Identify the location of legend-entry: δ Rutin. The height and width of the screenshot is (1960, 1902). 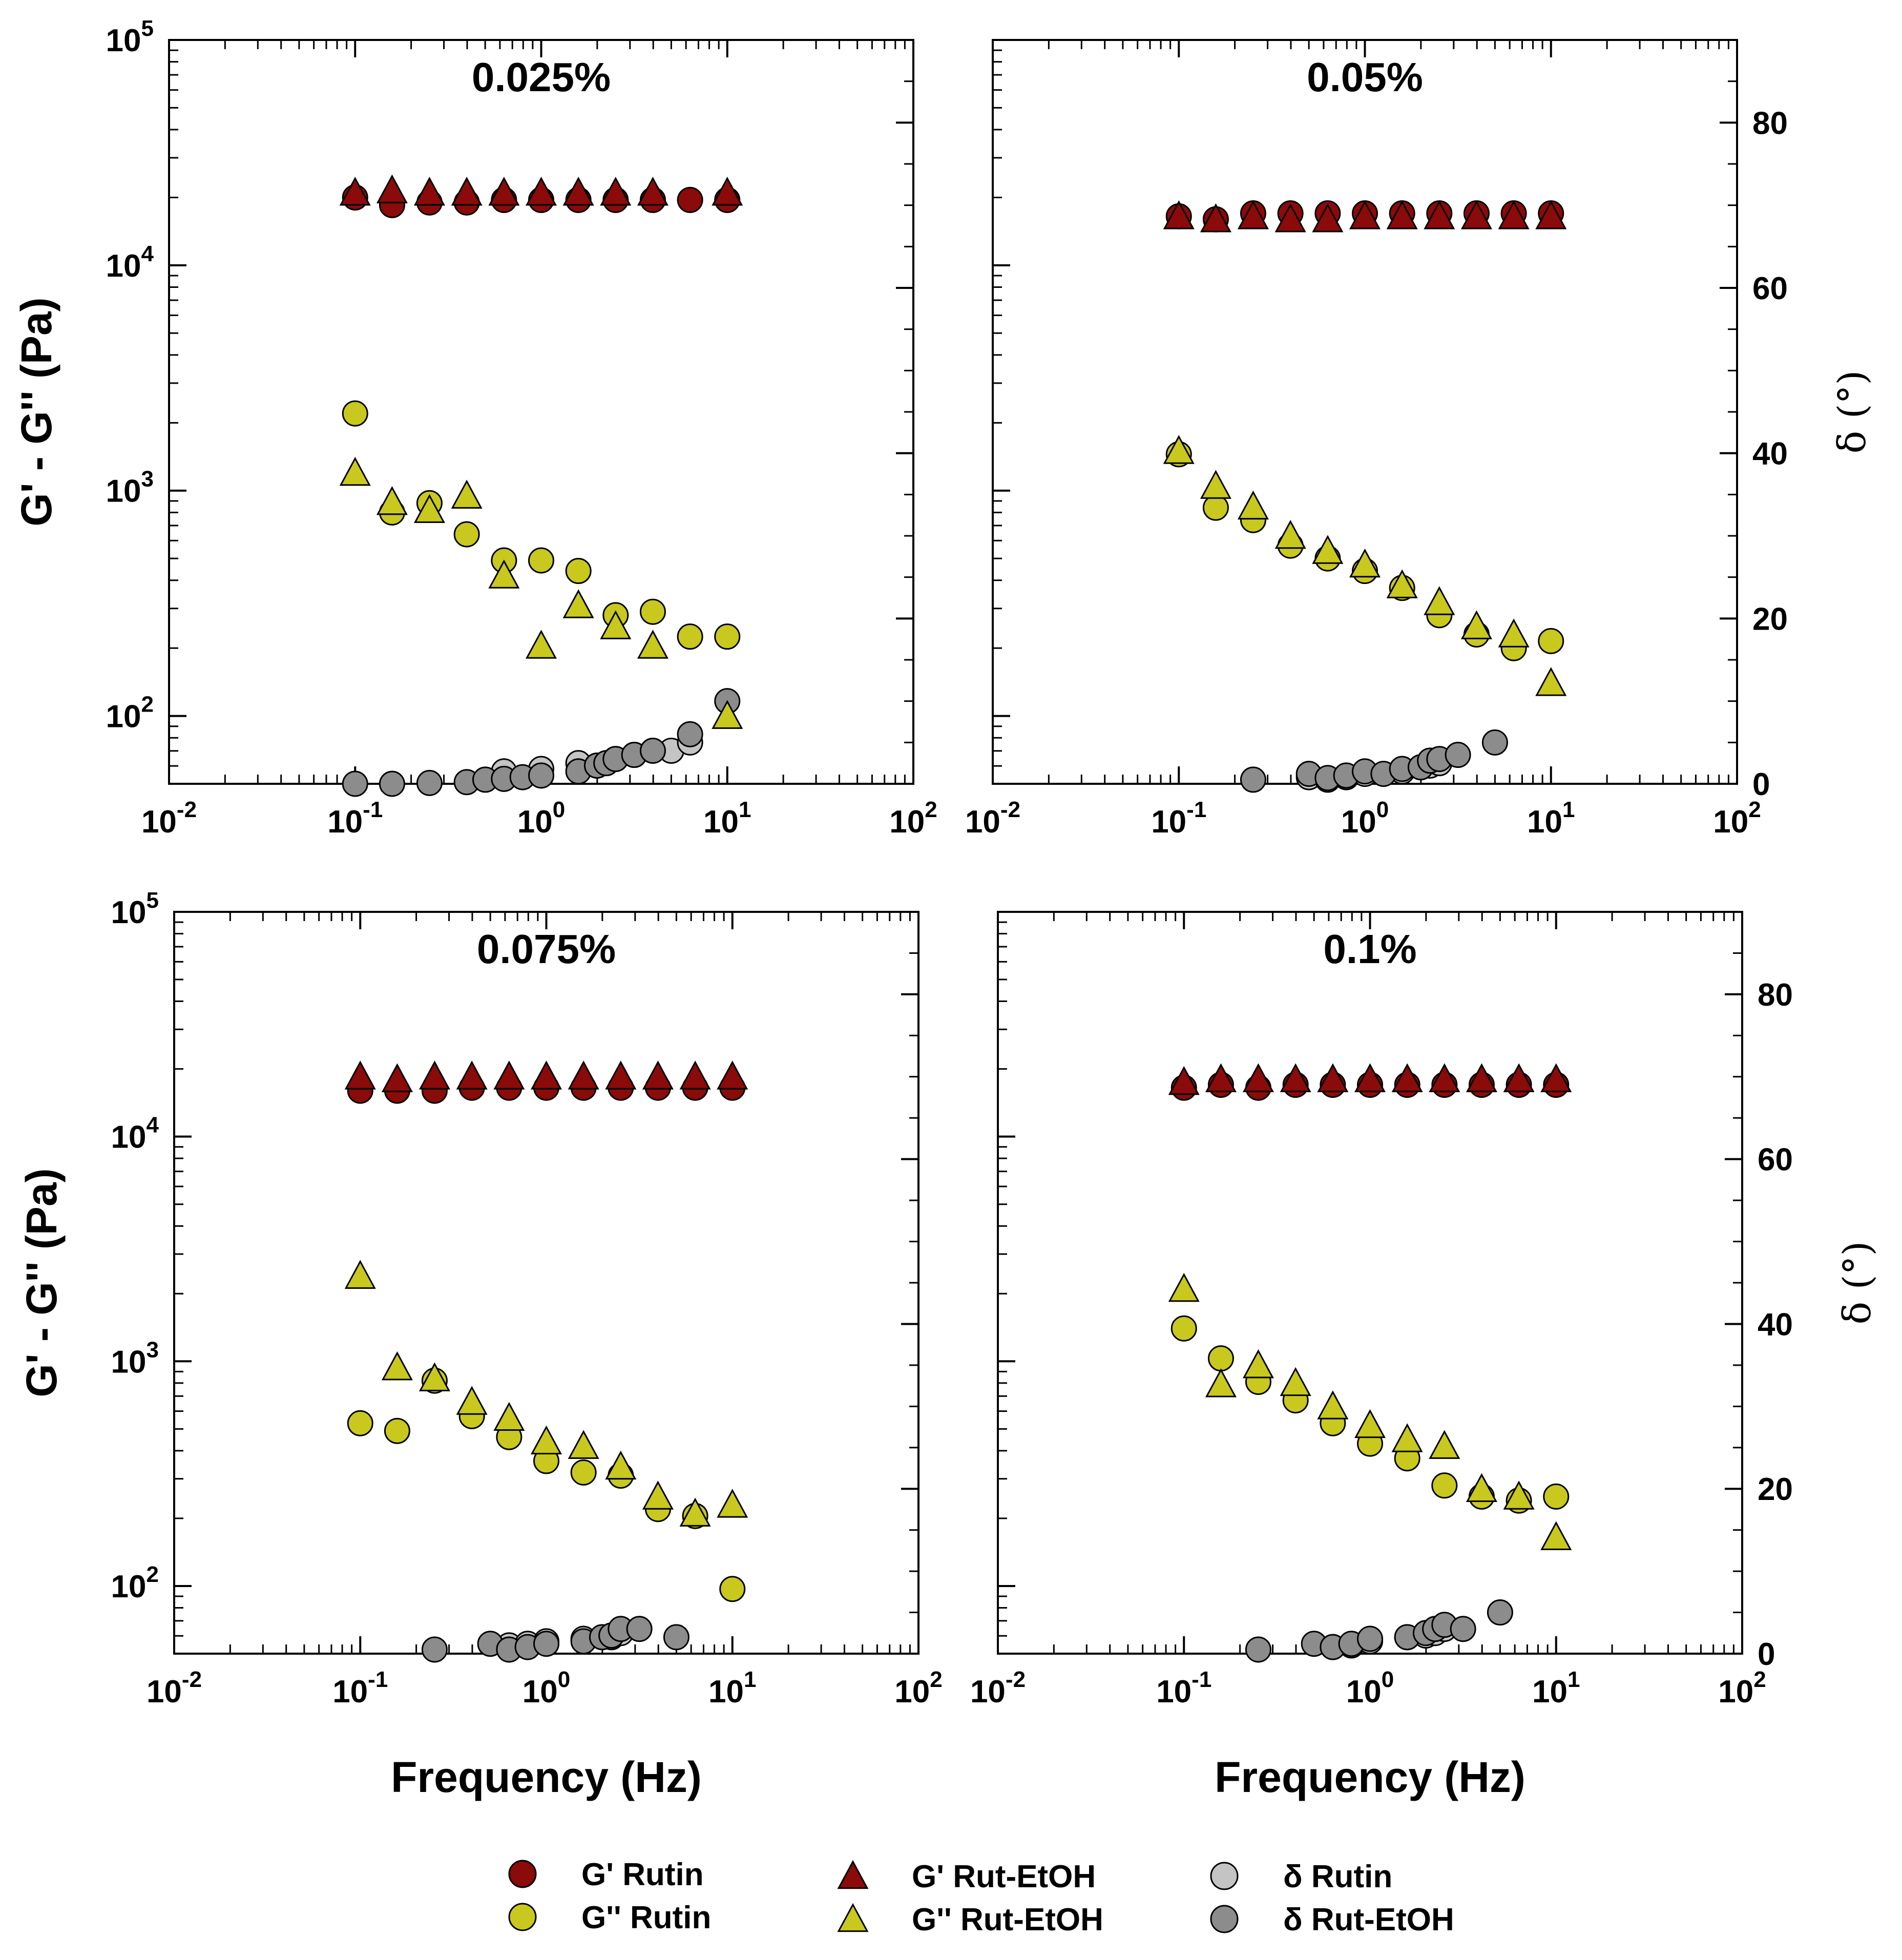
(1301, 1876).